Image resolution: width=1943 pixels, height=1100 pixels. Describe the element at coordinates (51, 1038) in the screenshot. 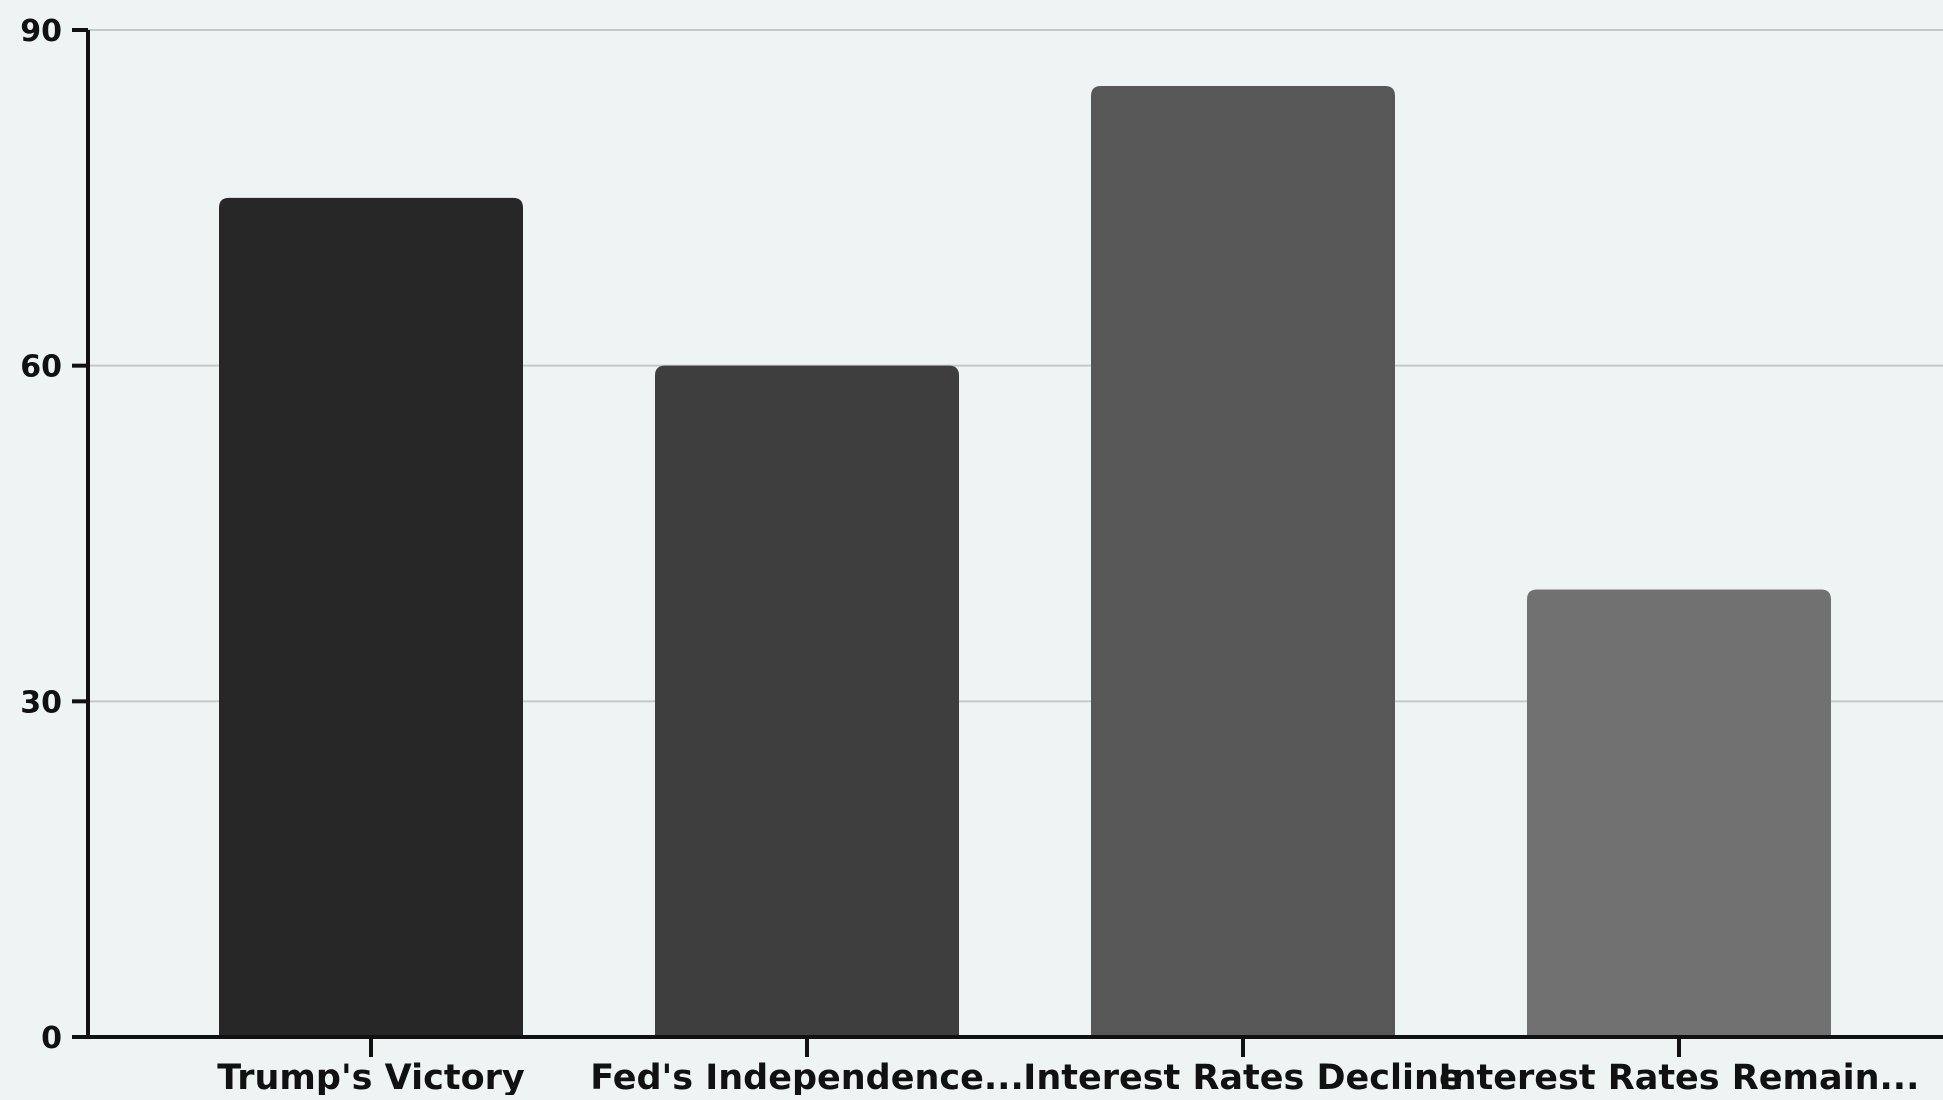

I see `y-tick-label: 0` at that location.